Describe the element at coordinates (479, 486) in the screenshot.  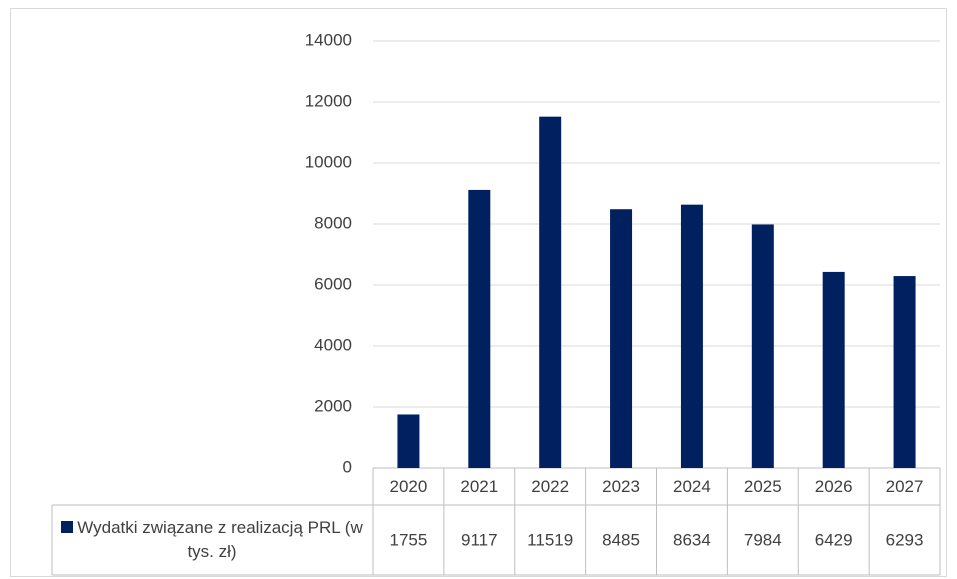
I see `x-tick-label: 2021` at that location.